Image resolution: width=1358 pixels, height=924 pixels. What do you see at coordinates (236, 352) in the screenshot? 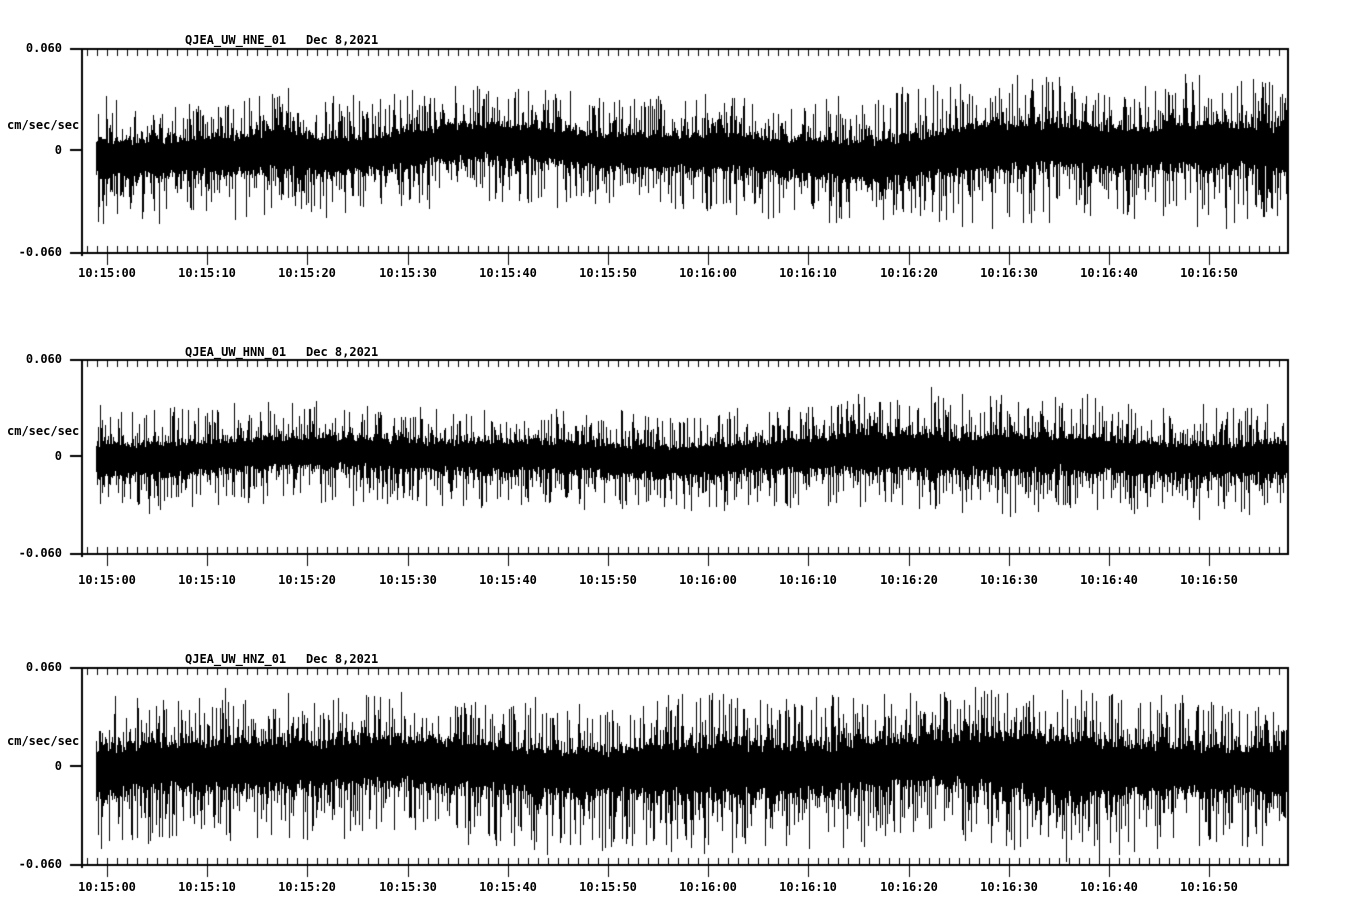
I see `plot-title-station: QJEA_UW_HNN_01` at bounding box center [236, 352].